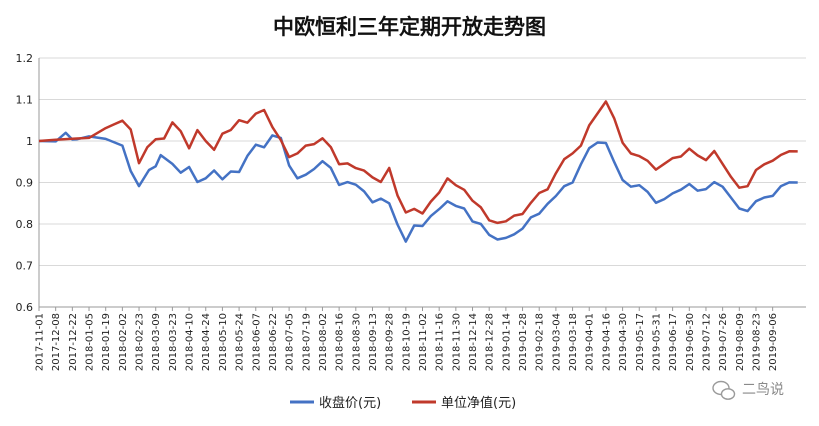 This screenshot has width=819, height=426. I want to click on x-tick-label: 2019-06-30, so click(690, 342).